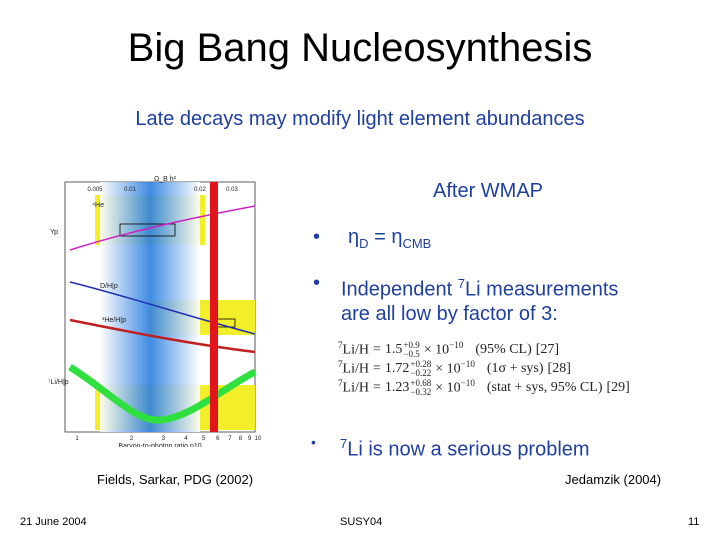 Image resolution: width=720 pixels, height=540 pixels. I want to click on text: +0.9, so click(411, 344).